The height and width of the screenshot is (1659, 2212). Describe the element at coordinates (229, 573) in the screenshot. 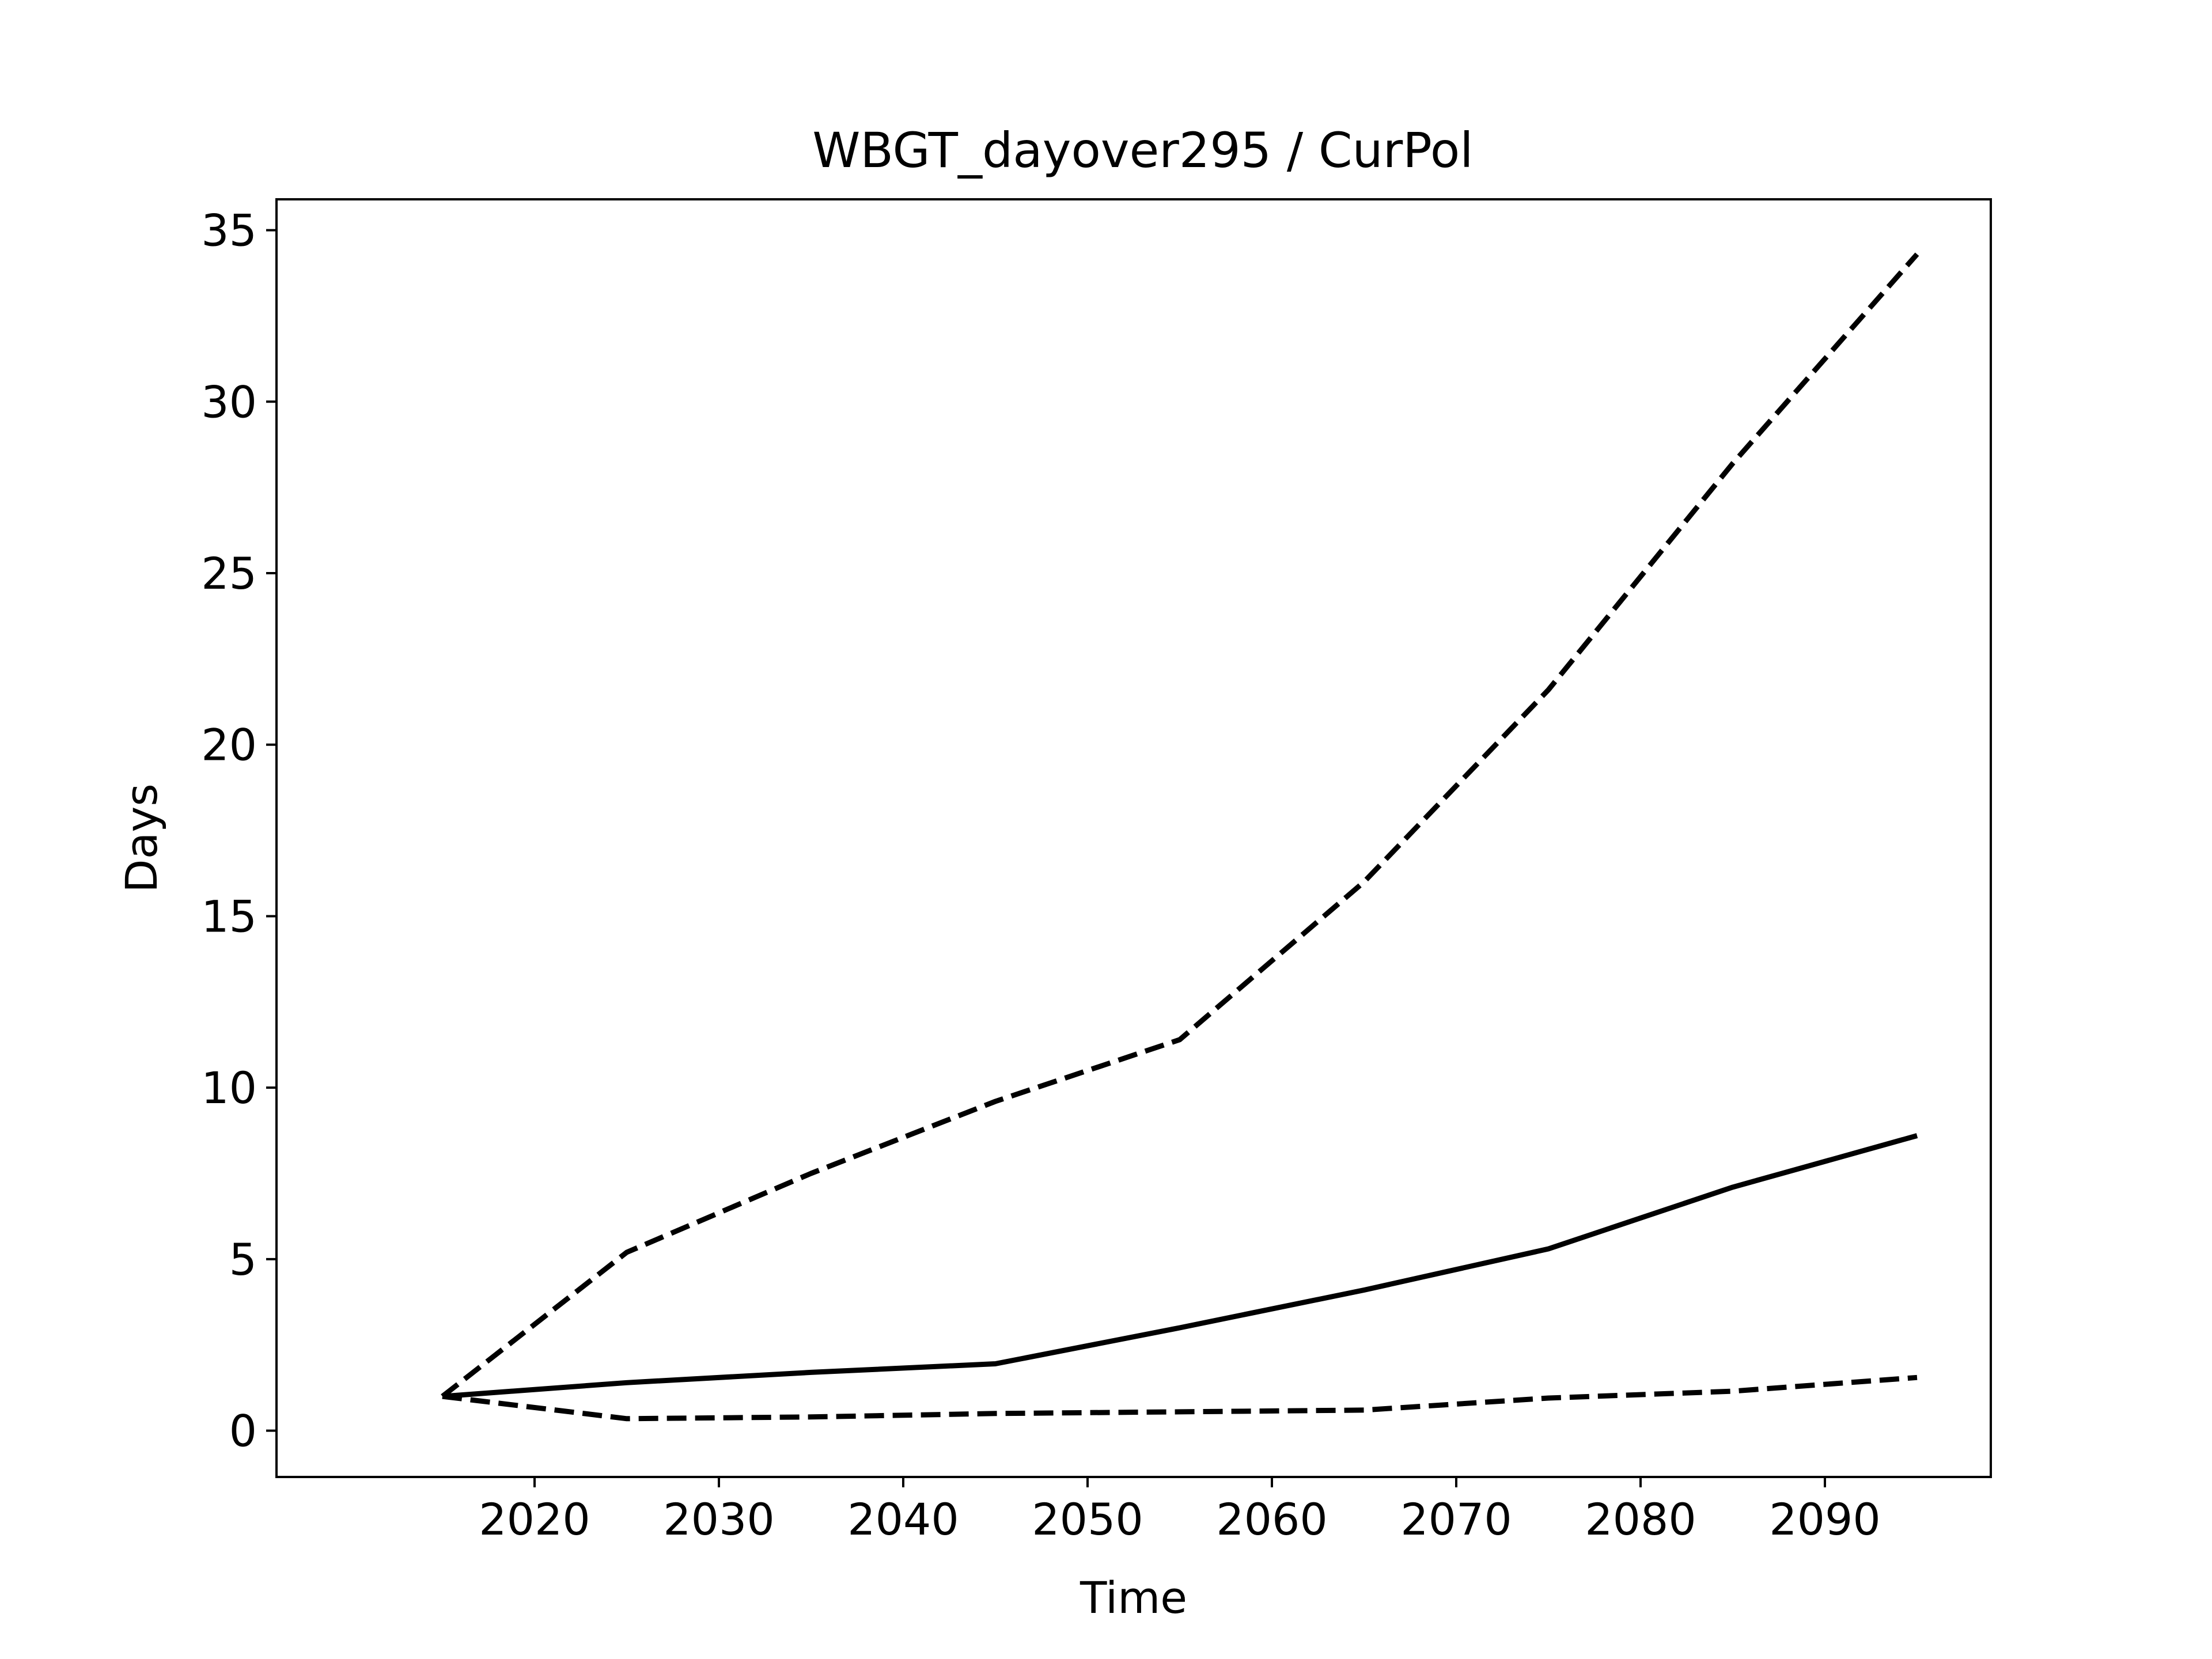

I see `y-tick-label: 25` at that location.